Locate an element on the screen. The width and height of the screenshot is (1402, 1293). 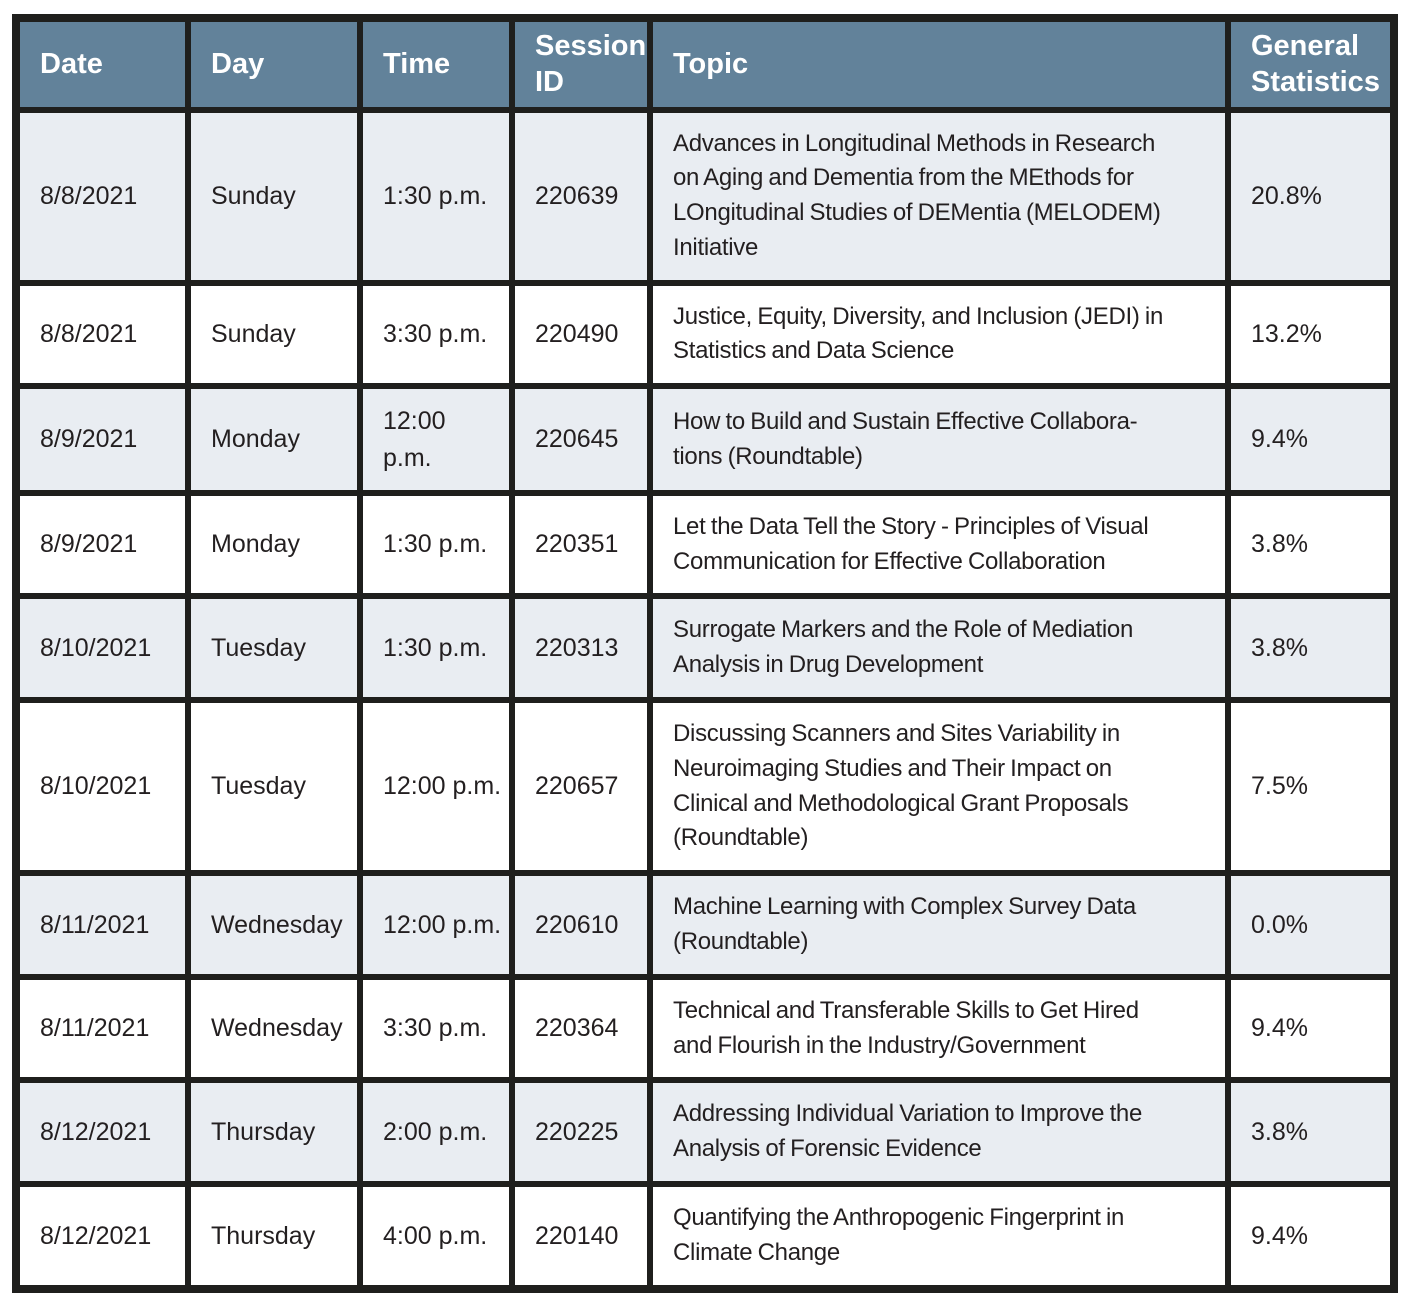
cell-time: 4:00 p.m. is located at coordinates (436, 1236).